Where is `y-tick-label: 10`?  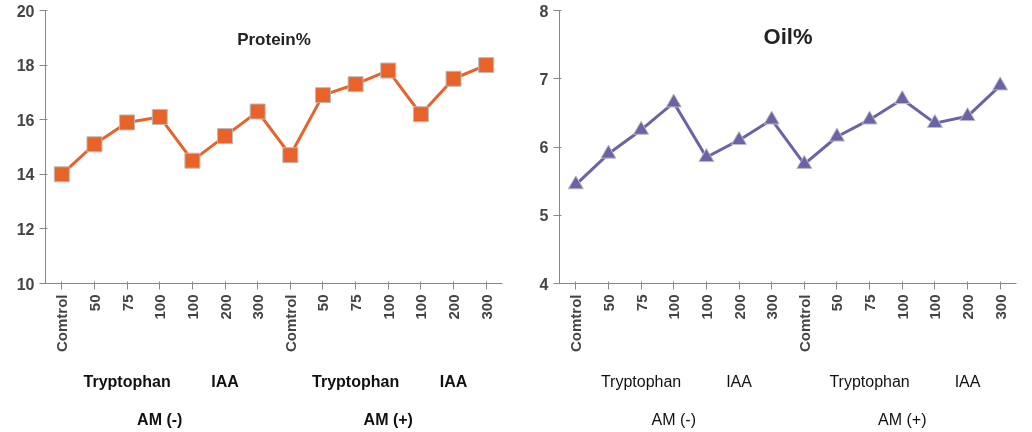 y-tick-label: 10 is located at coordinates (25, 284).